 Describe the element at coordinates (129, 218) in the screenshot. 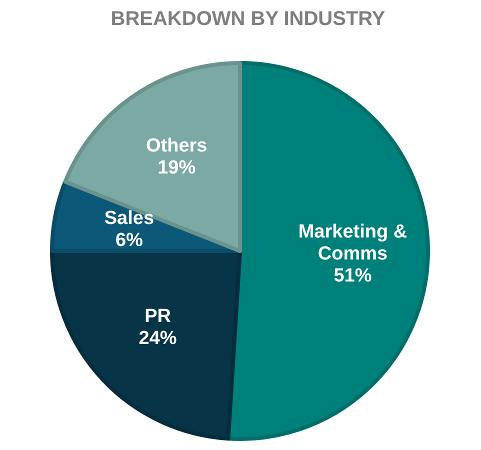

I see `slice-label: Sales` at that location.